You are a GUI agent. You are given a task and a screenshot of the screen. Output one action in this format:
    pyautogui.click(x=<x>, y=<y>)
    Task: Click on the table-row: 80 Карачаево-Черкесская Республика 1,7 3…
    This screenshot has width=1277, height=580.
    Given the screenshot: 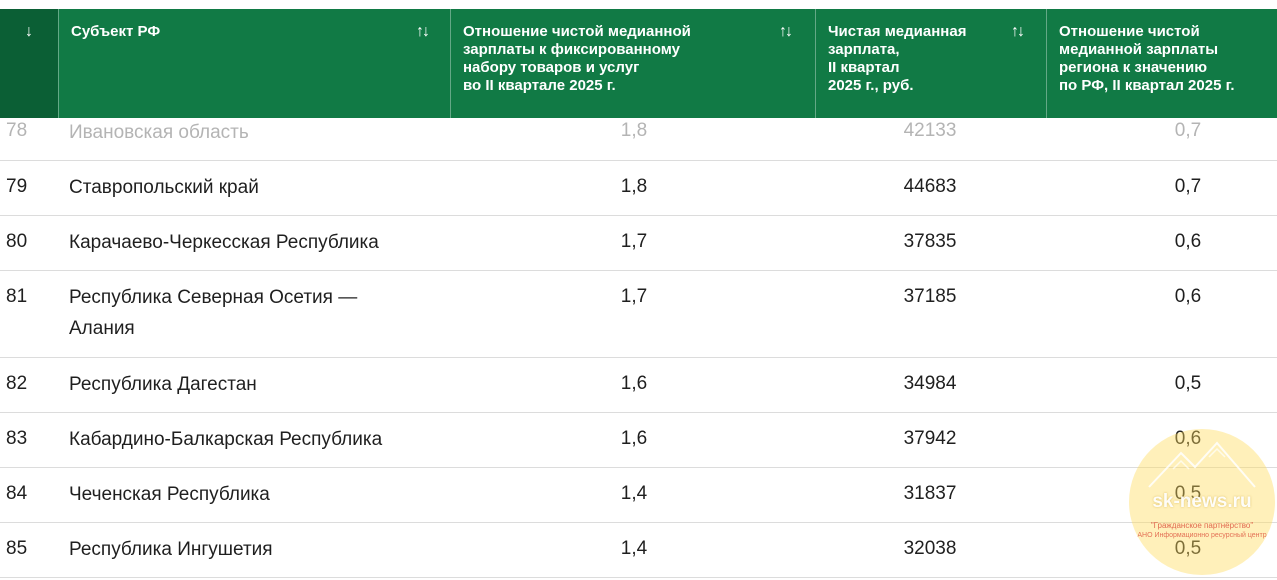 What is the action you would take?
    pyautogui.click(x=638, y=243)
    